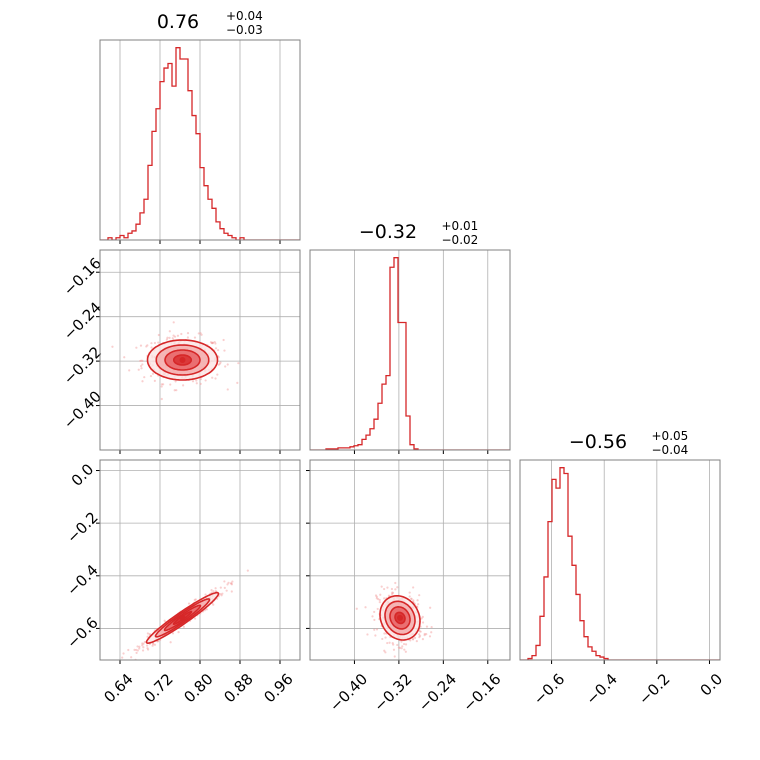  Describe the element at coordinates (82, 276) in the screenshot. I see `y-tick-label: −0.16` at that location.